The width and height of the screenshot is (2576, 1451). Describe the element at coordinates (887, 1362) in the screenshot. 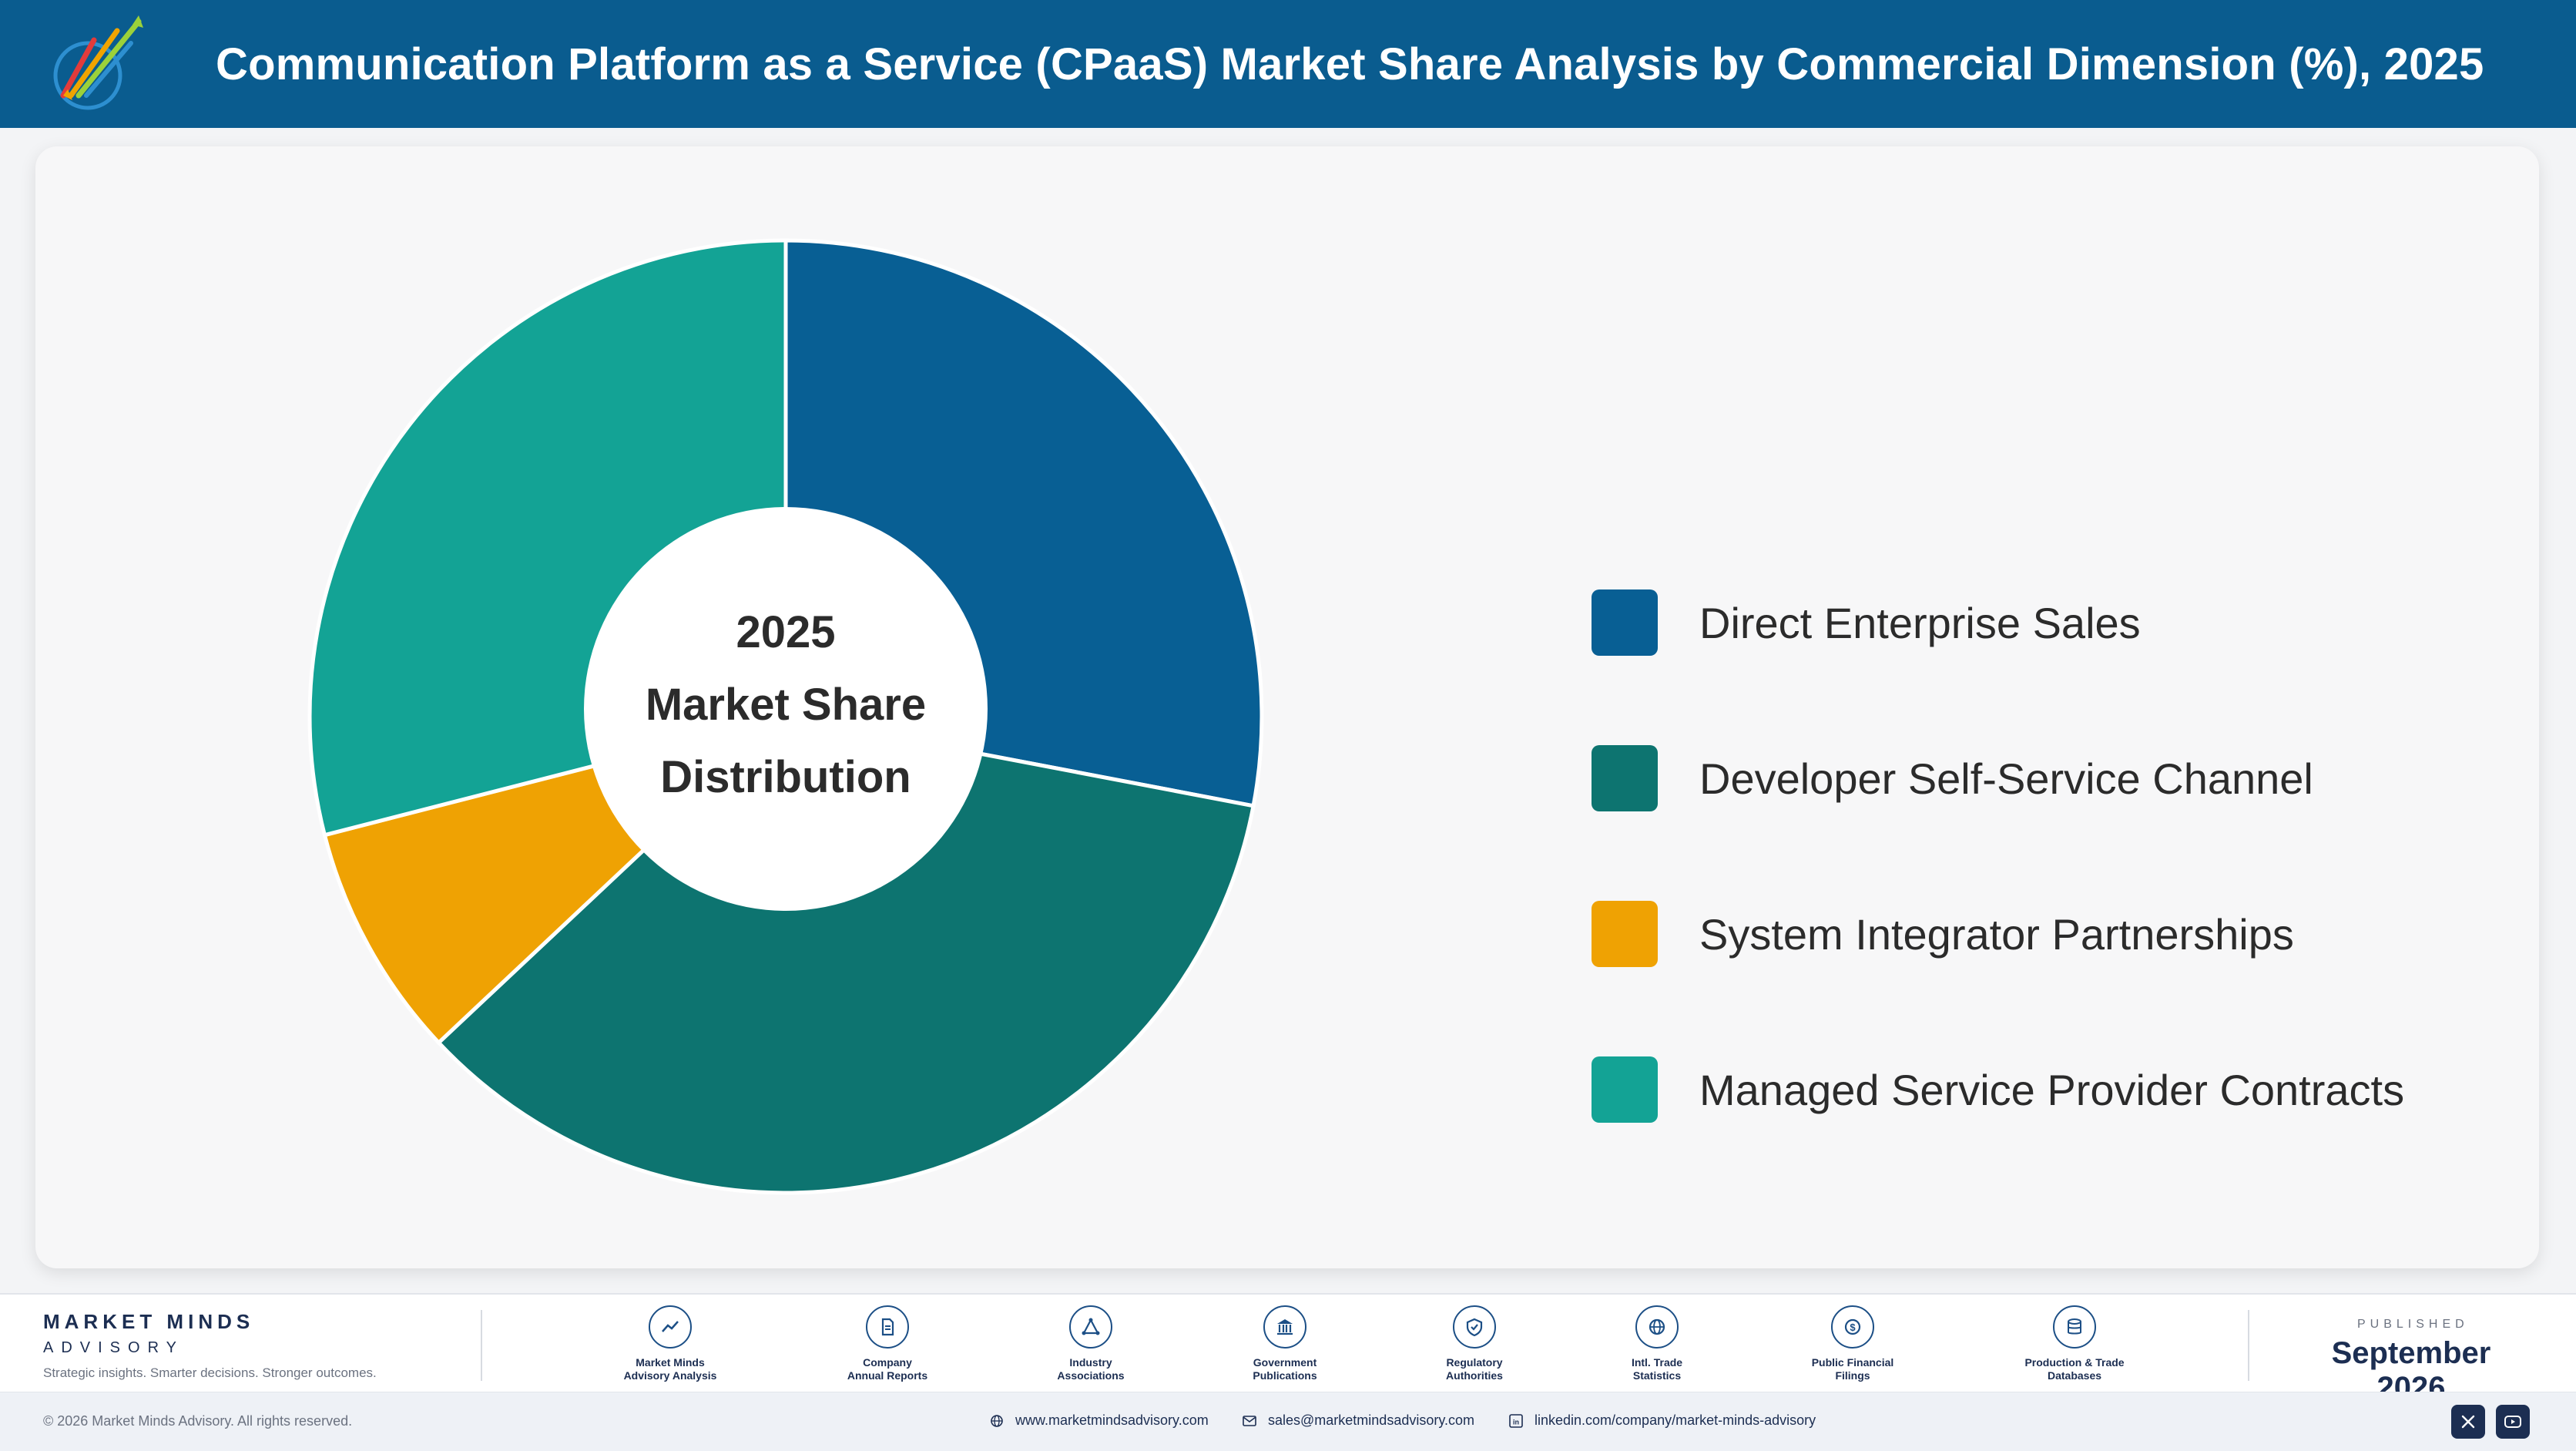

I see `source-line1: Company` at that location.